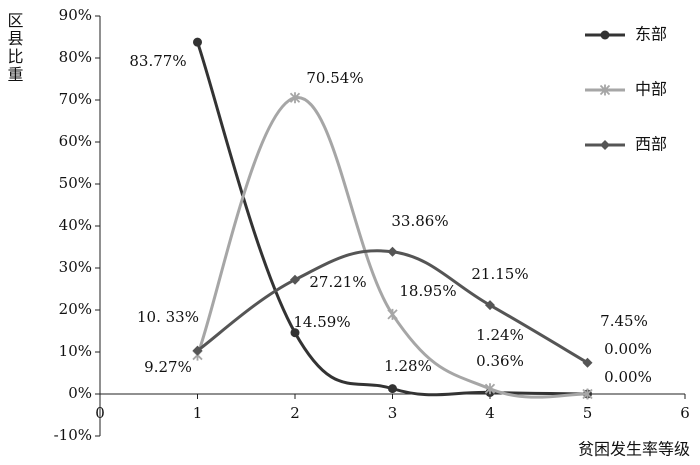 The height and width of the screenshot is (465, 700). I want to click on x-tick-label: 1, so click(198, 413).